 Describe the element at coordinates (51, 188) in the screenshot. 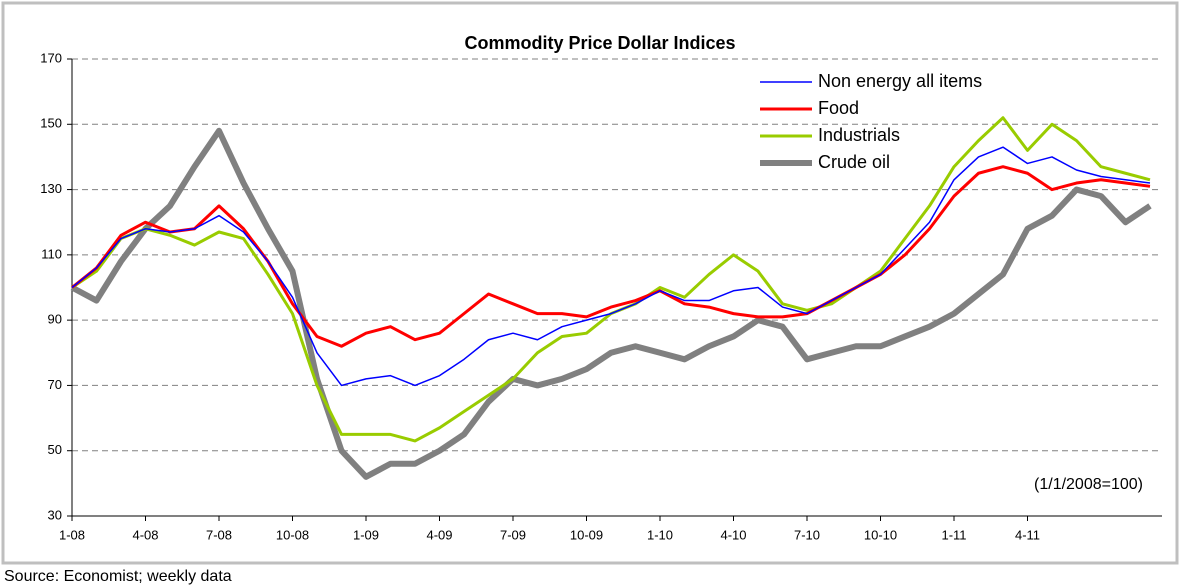

I see `y-tick-label: 130` at that location.